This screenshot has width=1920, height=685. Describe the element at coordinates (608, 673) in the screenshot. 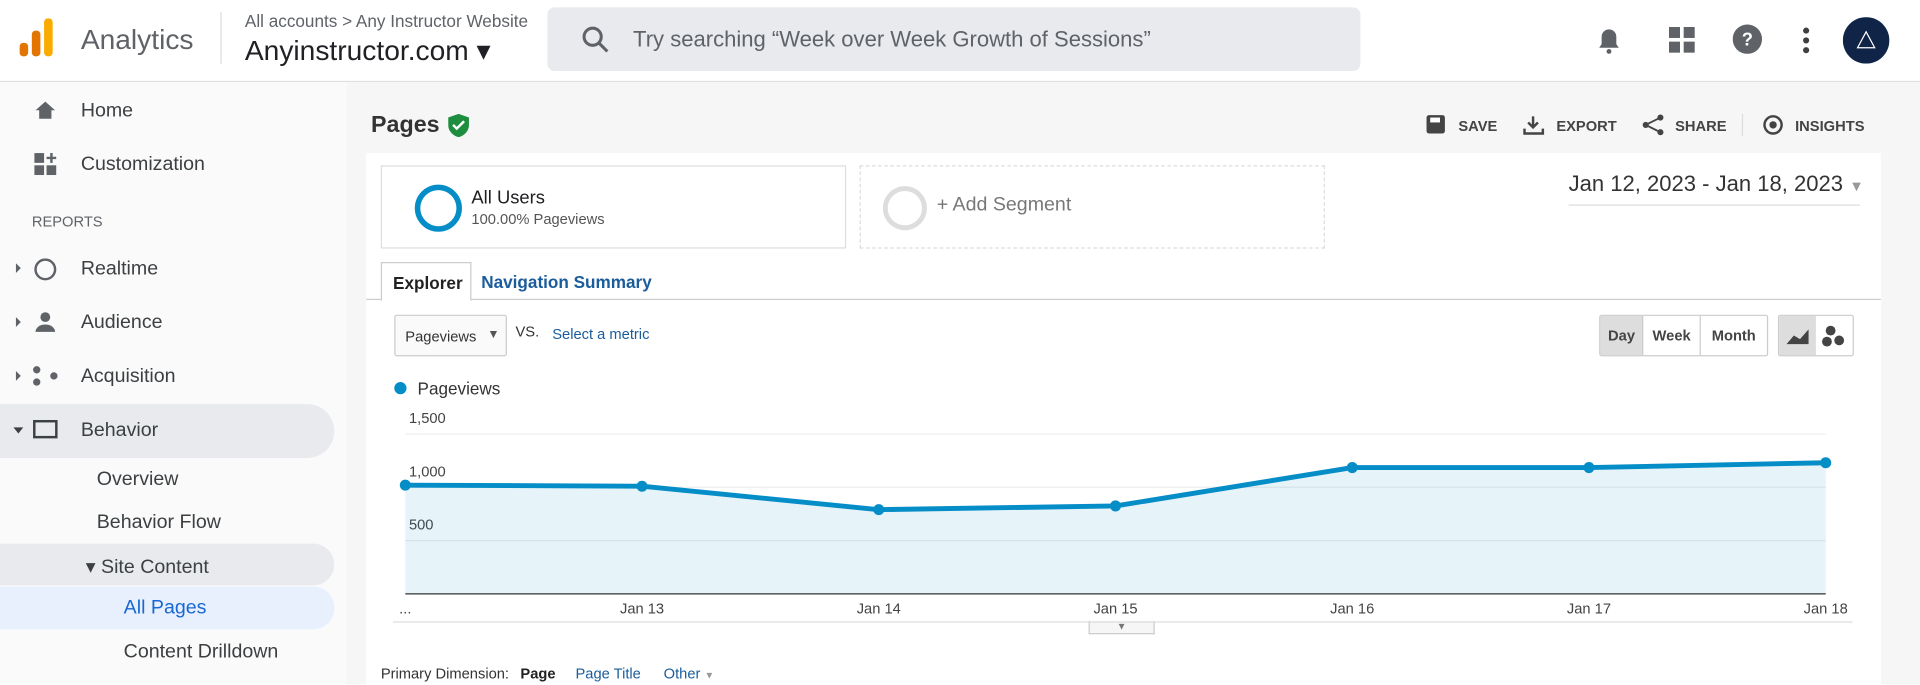

I see `dimension: Page Title` at that location.